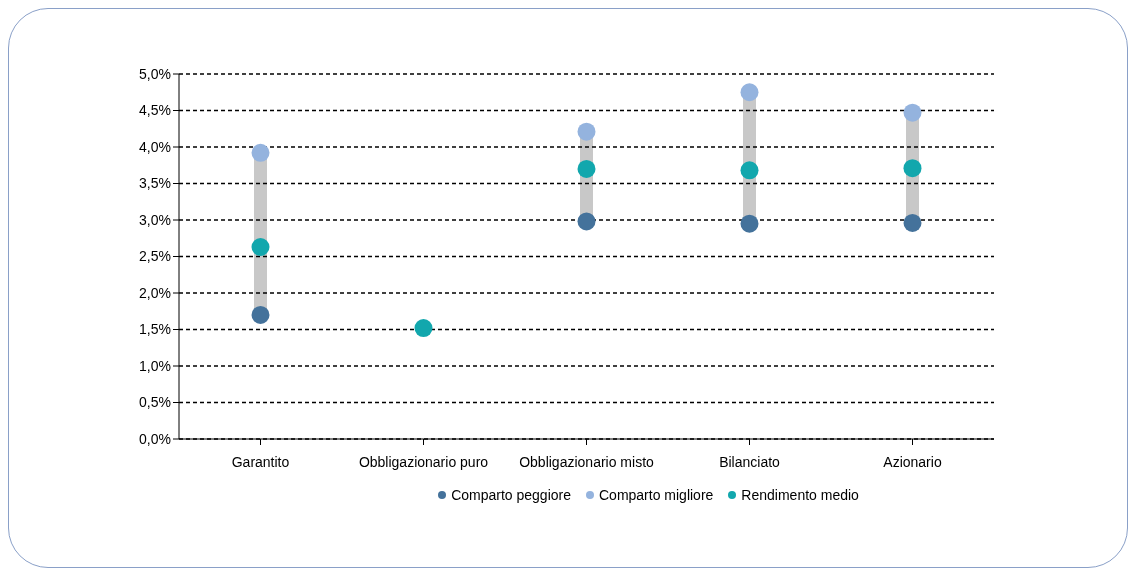 This screenshot has width=1133, height=576. I want to click on y-tick-label: 2,5%, so click(155, 256).